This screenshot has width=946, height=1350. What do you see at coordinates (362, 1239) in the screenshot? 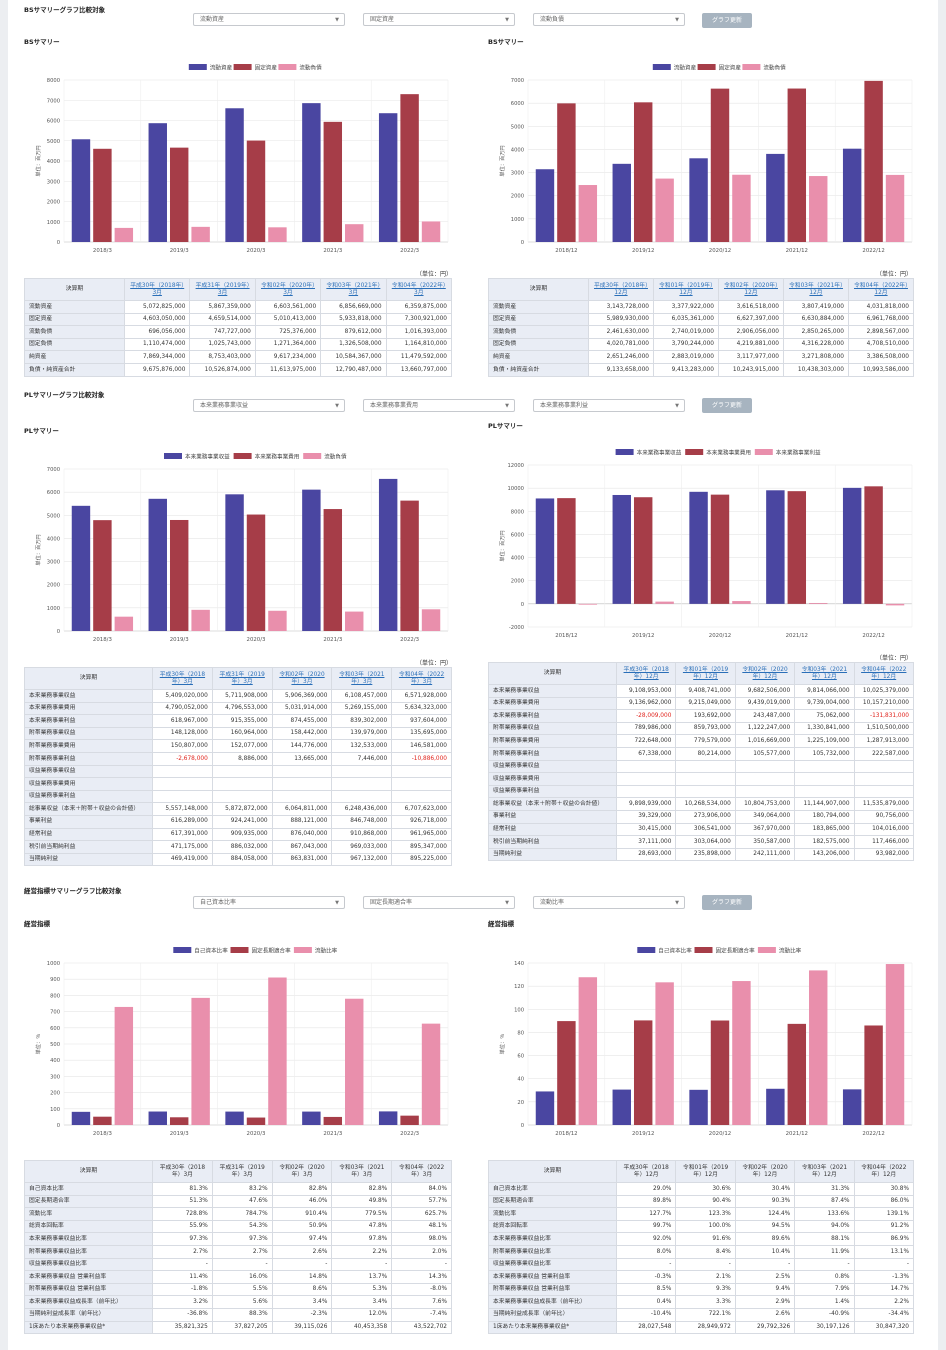
I see `table-cell: 97.8%` at bounding box center [362, 1239].